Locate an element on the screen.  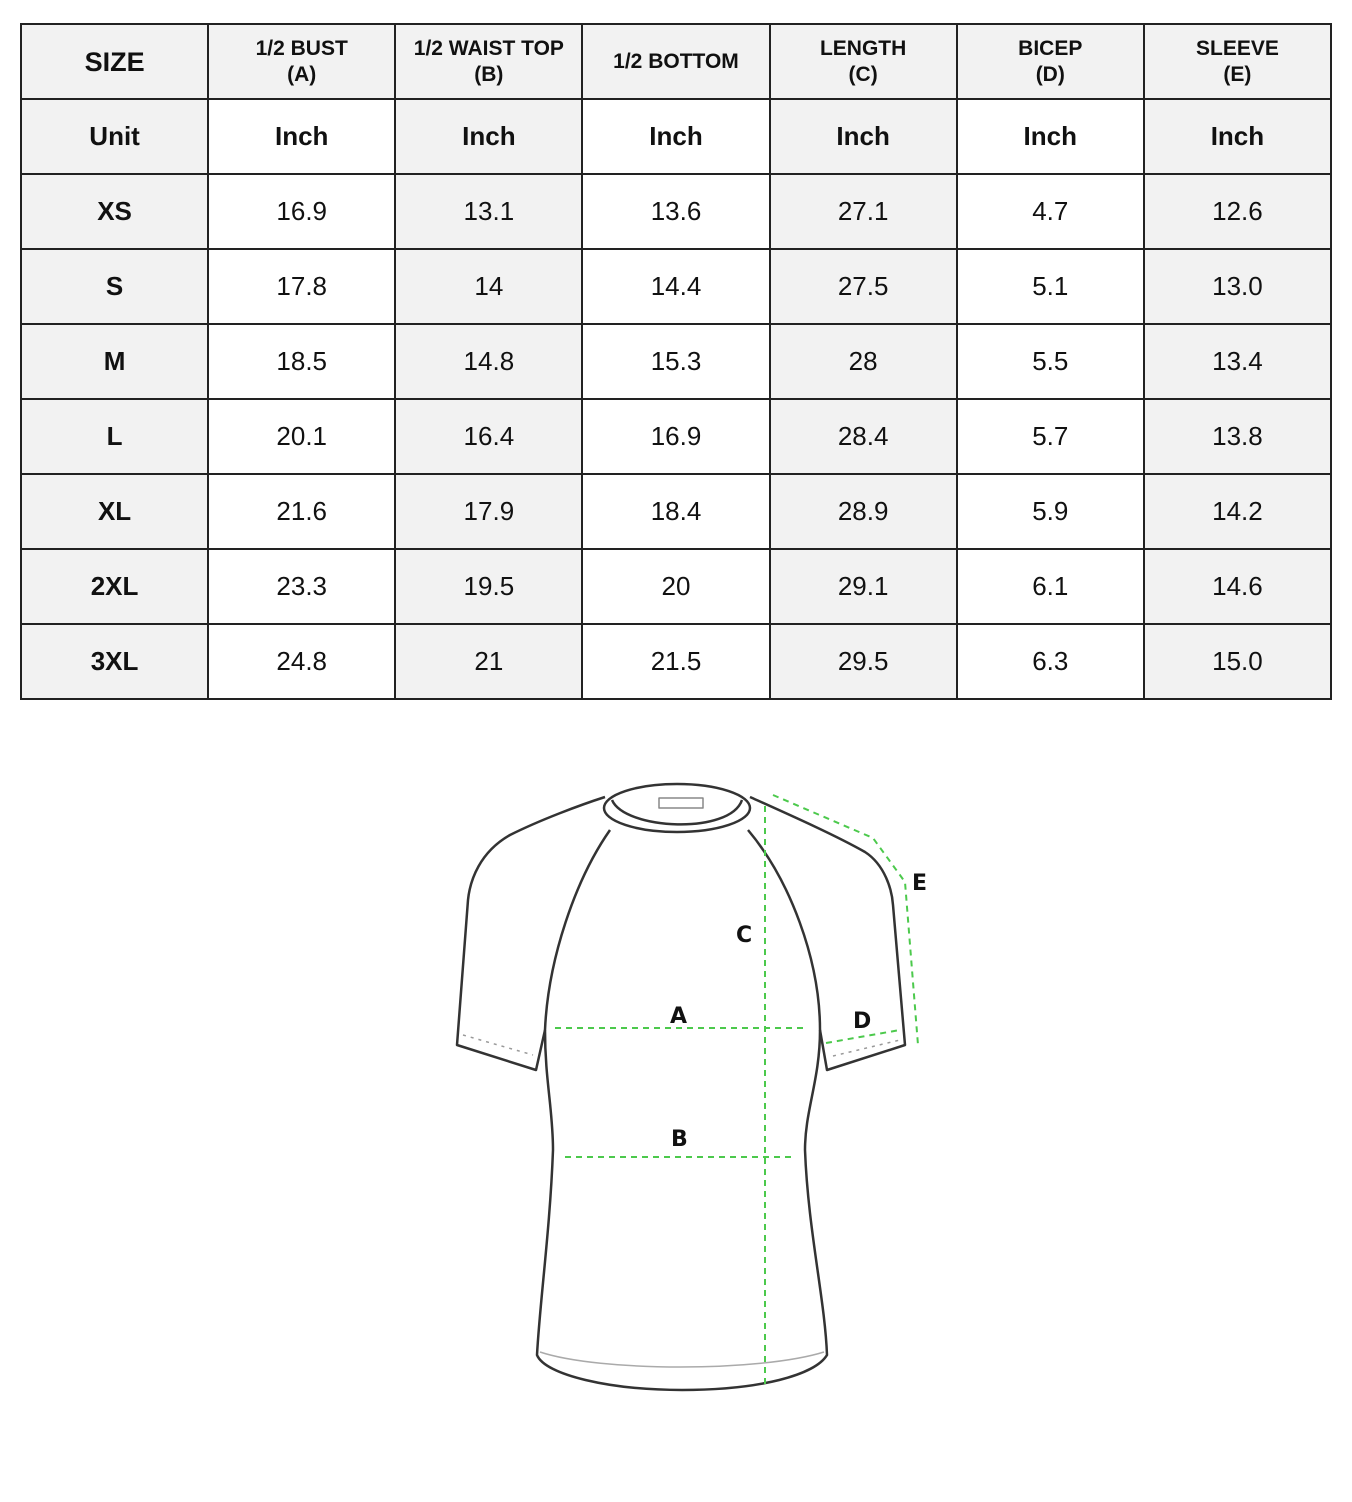
header-label: BICEP is located at coordinates (1050, 48).